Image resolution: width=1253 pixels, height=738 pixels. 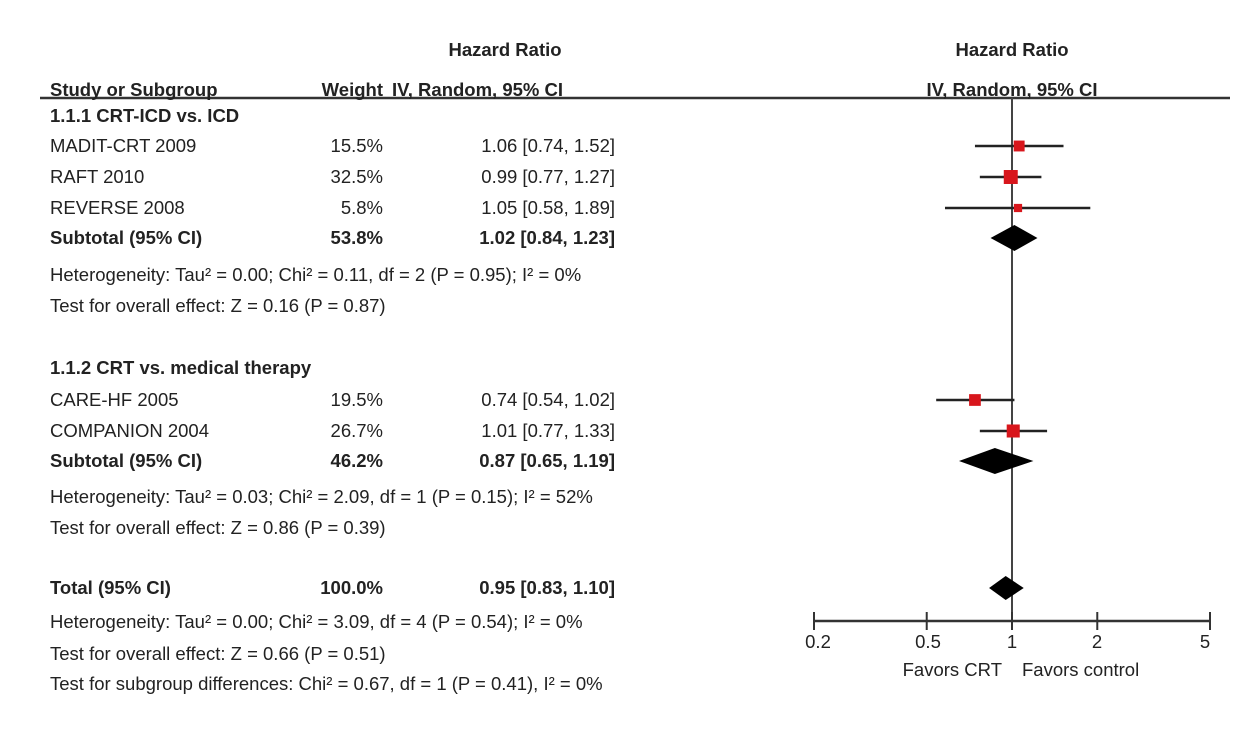 I want to click on x-tick-label: 0.5, so click(x=928, y=641).